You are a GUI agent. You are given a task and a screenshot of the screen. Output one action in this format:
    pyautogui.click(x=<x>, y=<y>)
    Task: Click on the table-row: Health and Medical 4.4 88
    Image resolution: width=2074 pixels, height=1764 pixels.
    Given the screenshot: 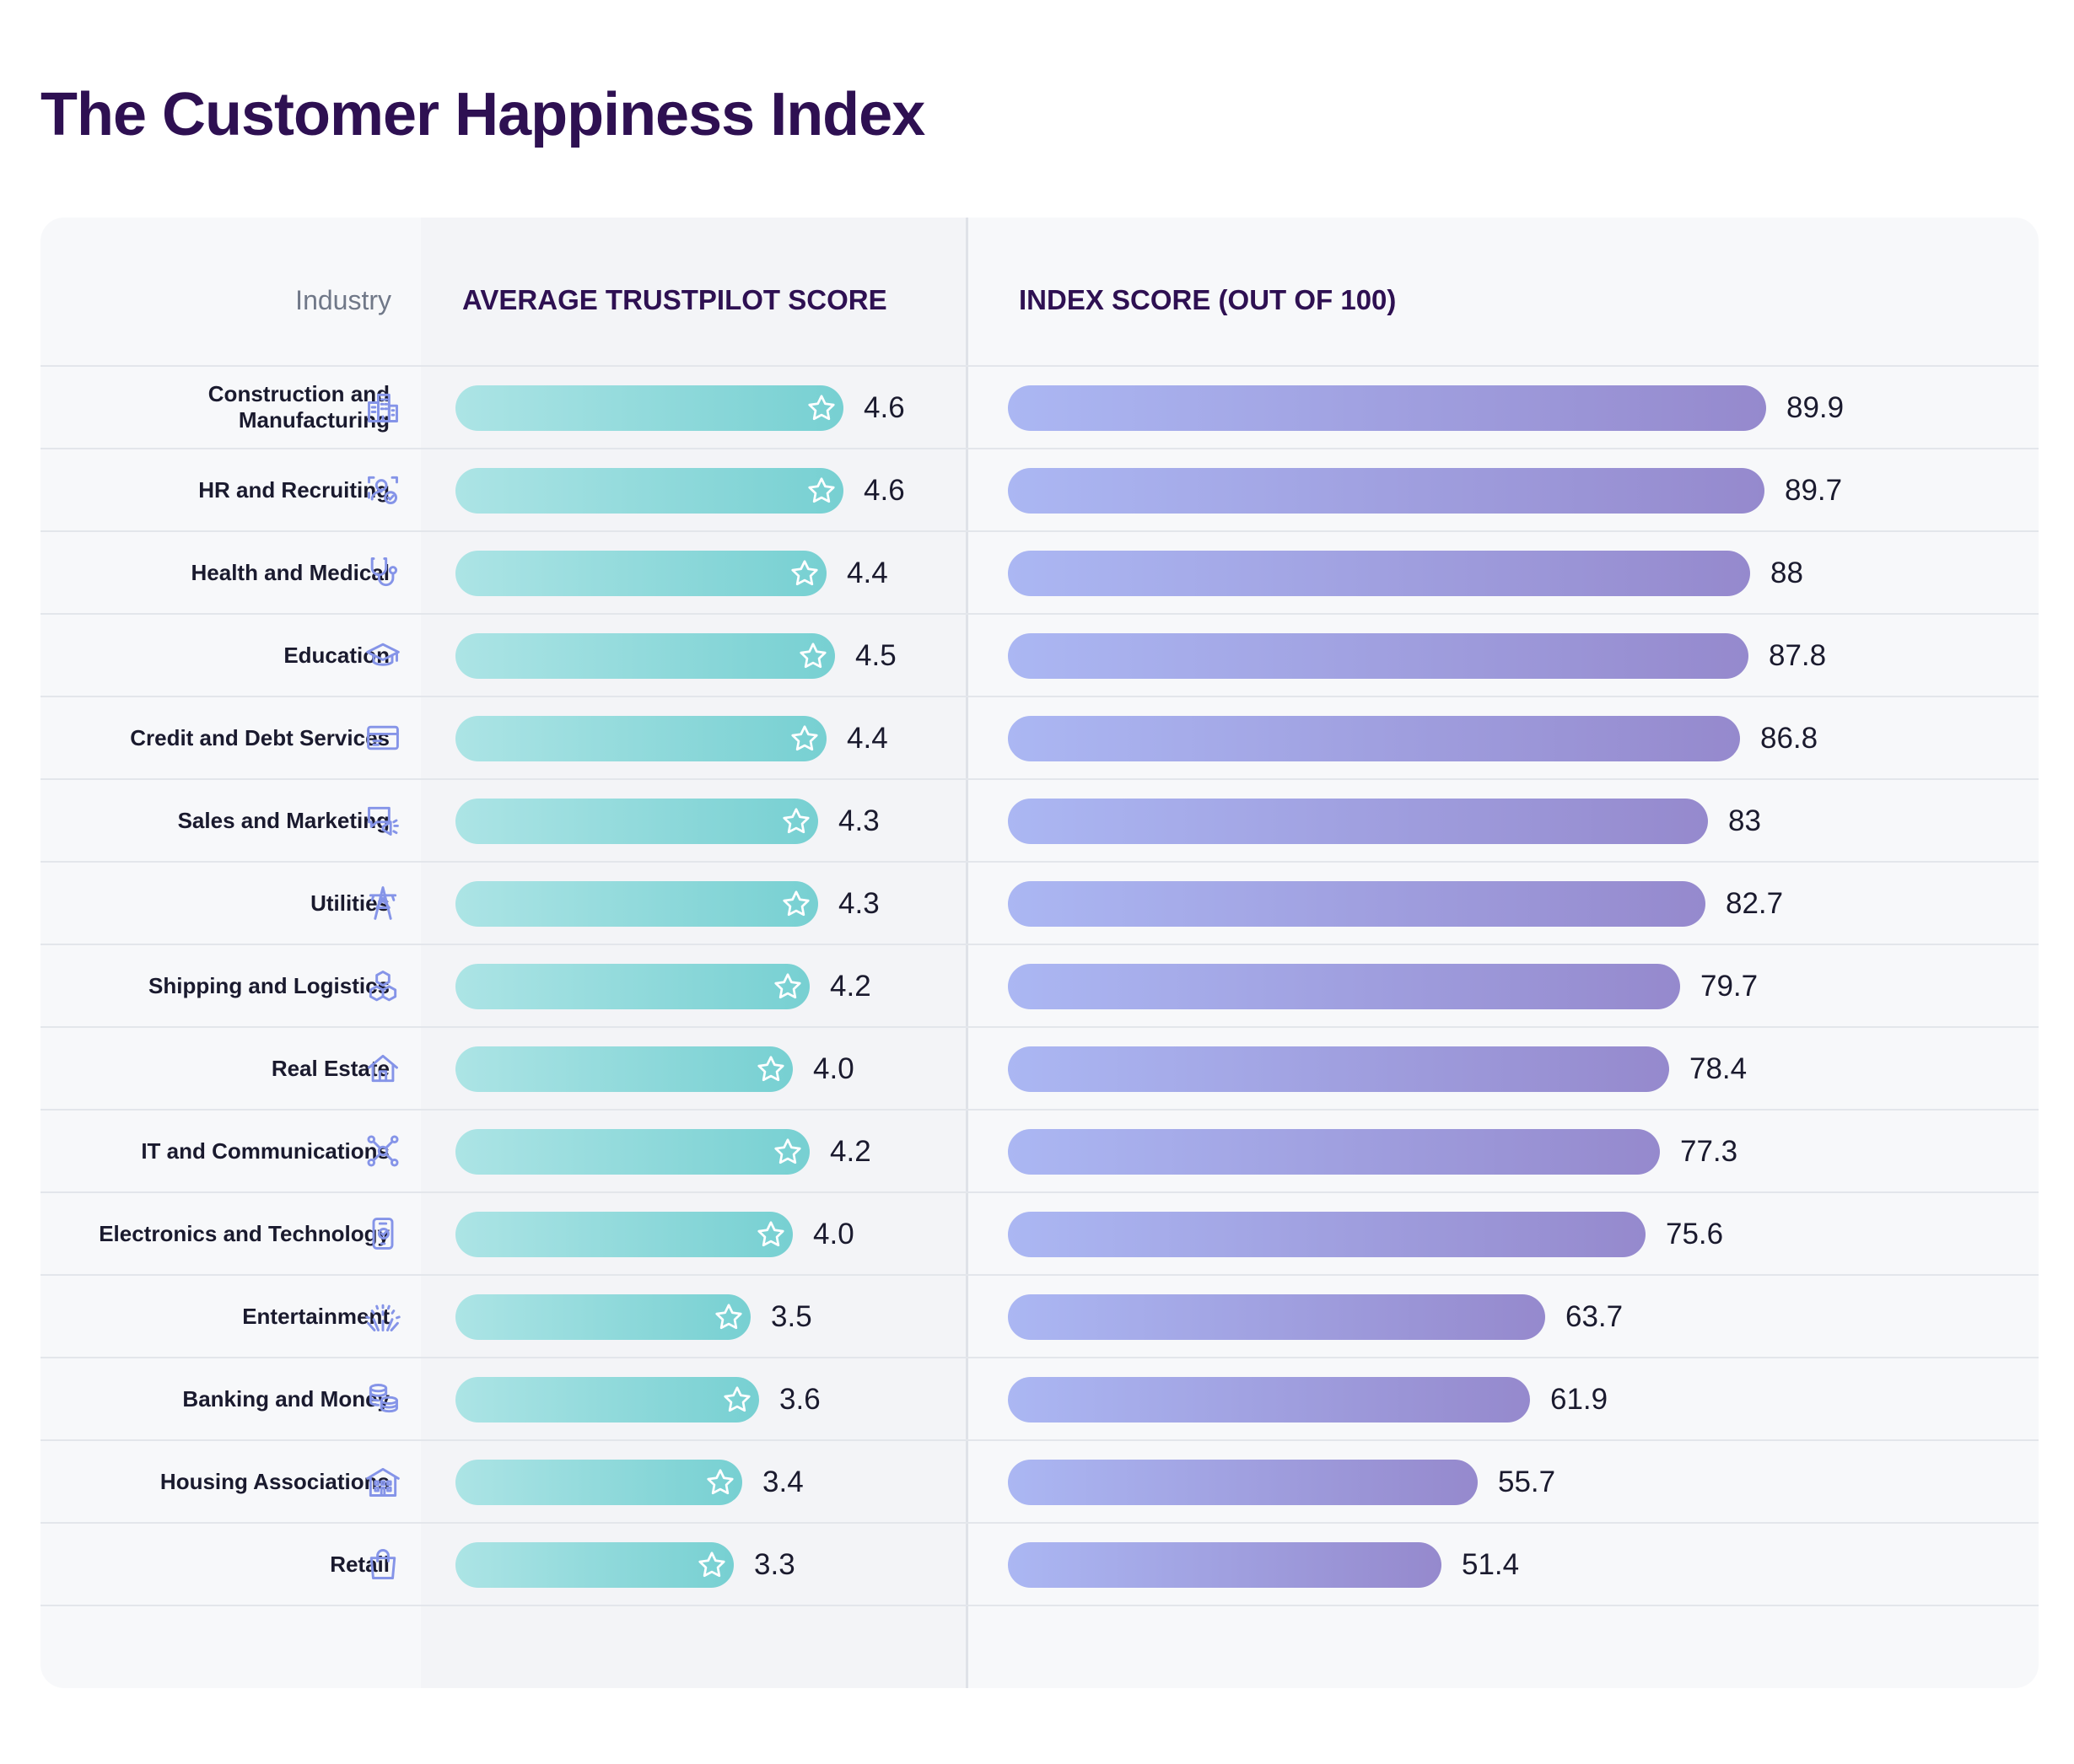 What is the action you would take?
    pyautogui.click(x=1039, y=571)
    